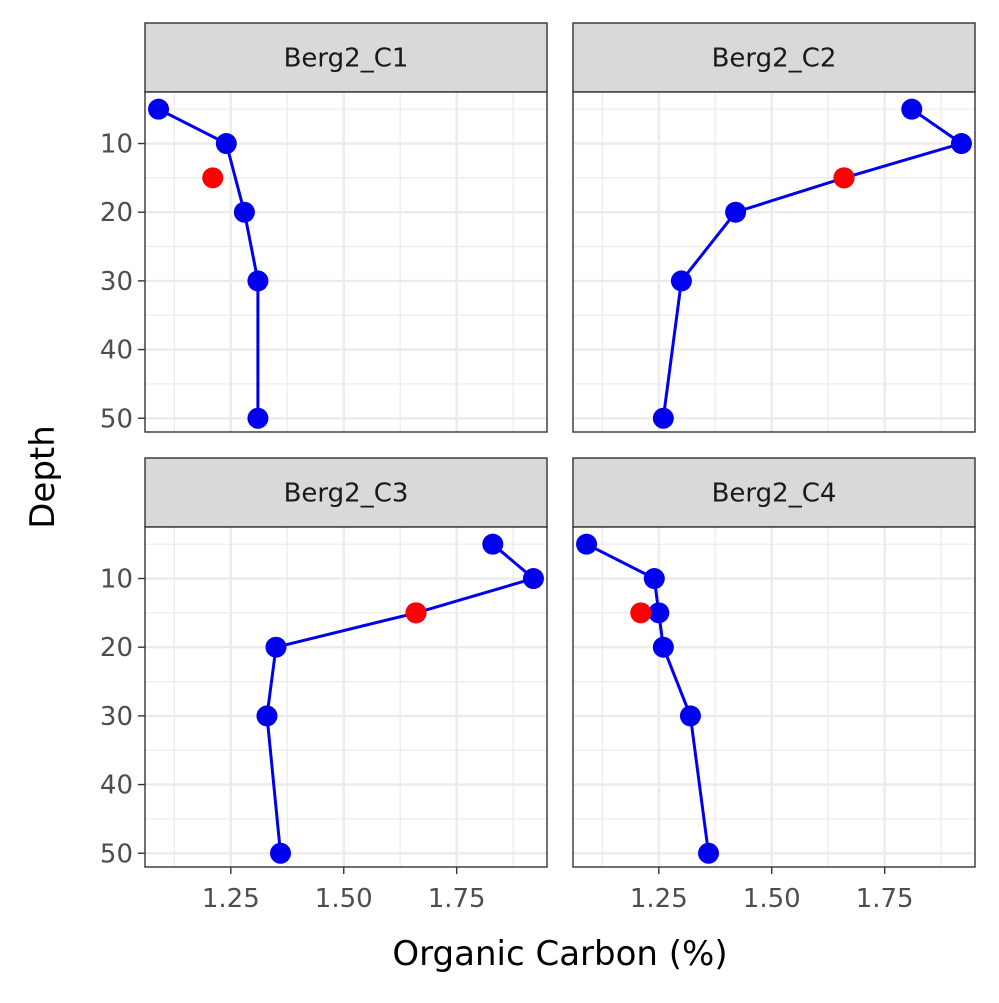 The height and width of the screenshot is (1003, 999). Describe the element at coordinates (647, 698) in the screenshot. I see `series-line` at that location.